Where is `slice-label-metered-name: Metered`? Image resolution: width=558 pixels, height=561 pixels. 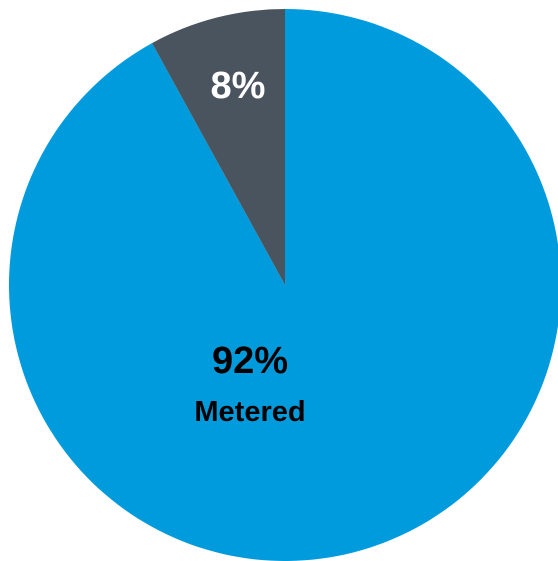 slice-label-metered-name: Metered is located at coordinates (249, 412).